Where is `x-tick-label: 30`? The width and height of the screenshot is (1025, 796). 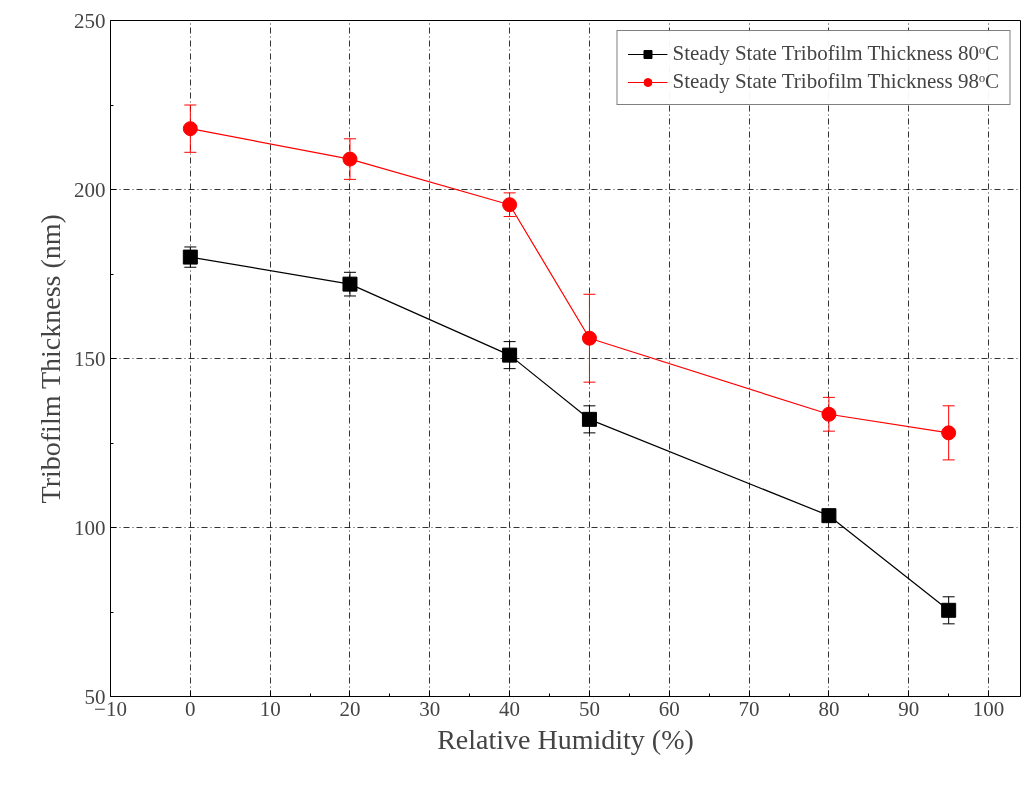 x-tick-label: 30 is located at coordinates (430, 708).